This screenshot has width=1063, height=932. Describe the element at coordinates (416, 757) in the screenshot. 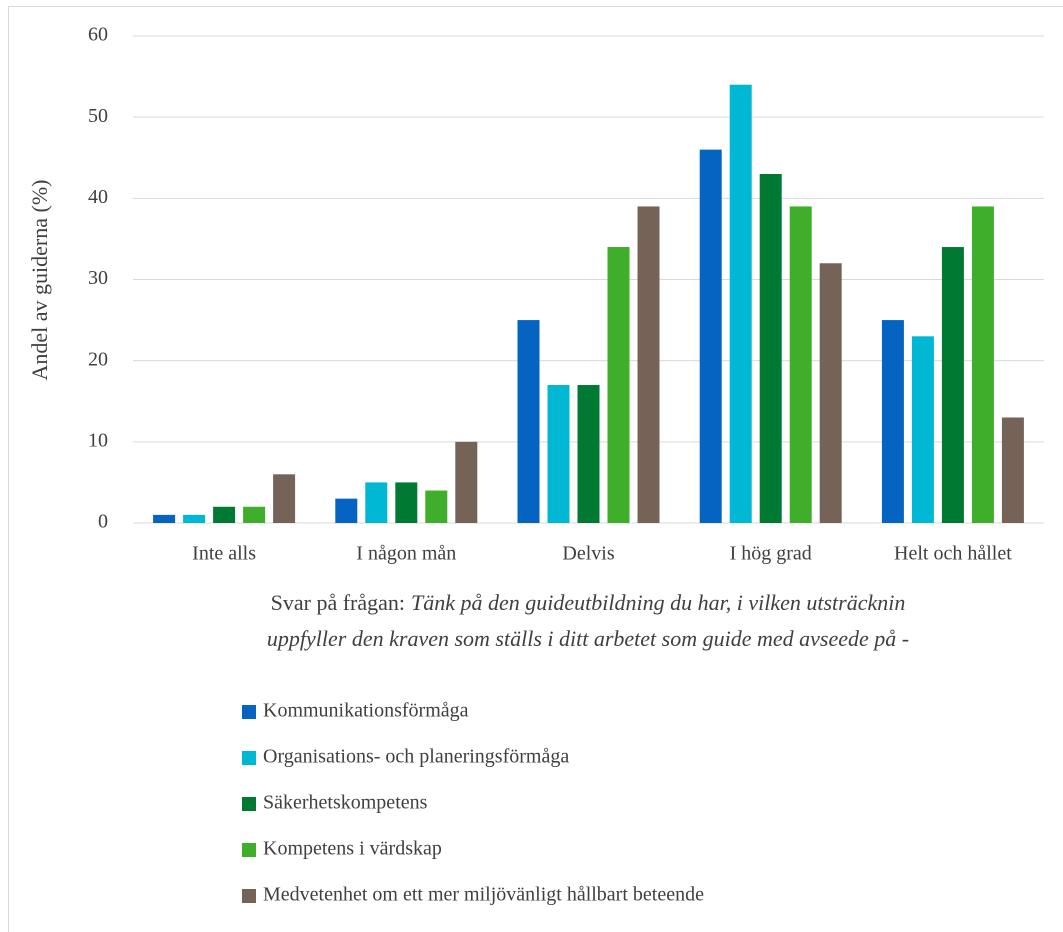

I see `legend-label: Organisations- och planeringsförmåga` at that location.